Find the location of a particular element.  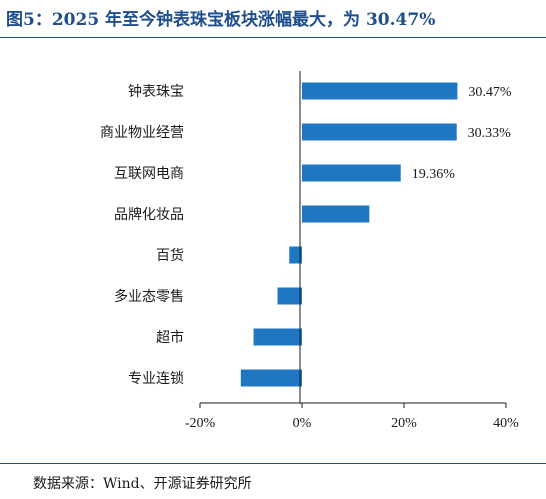

source-divider is located at coordinates (273, 463).